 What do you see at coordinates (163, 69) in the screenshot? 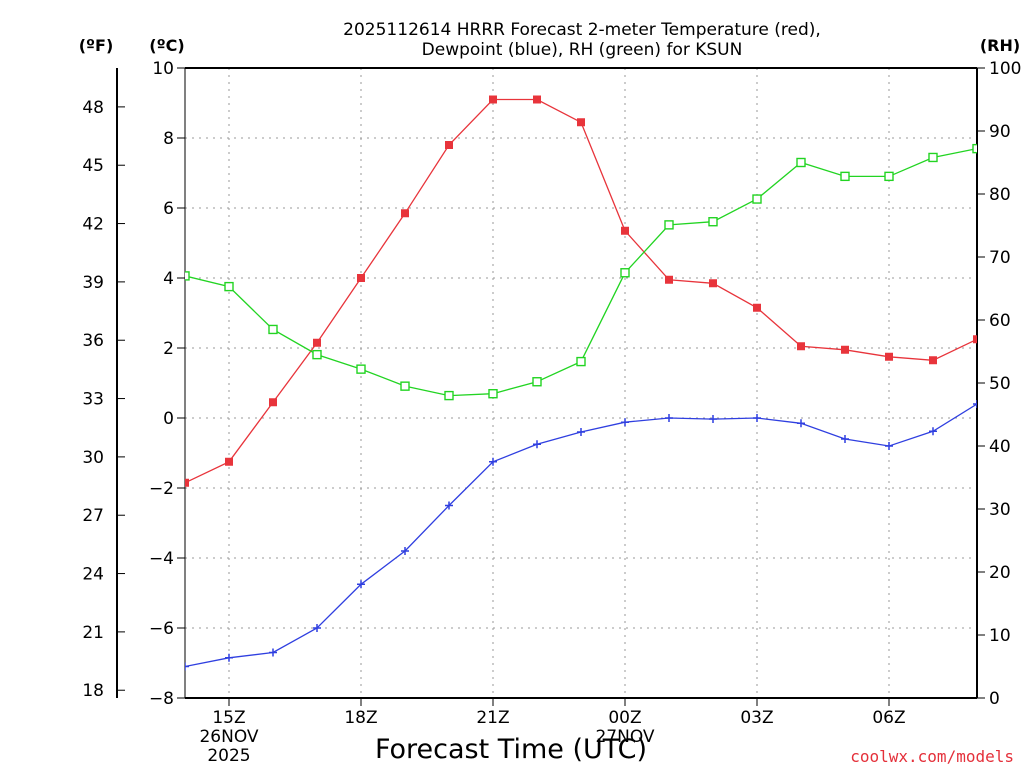
I see `celsius-tick-label: 10` at bounding box center [163, 69].